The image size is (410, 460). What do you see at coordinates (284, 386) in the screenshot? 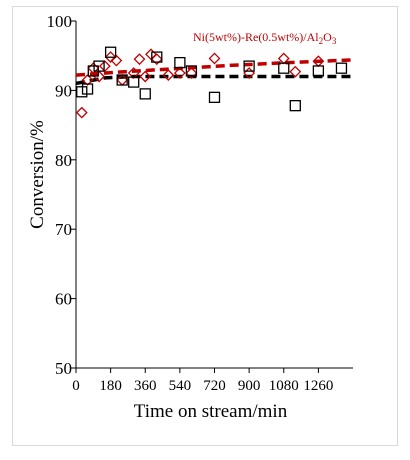
I see `x-tick-label: 1080` at bounding box center [284, 386].